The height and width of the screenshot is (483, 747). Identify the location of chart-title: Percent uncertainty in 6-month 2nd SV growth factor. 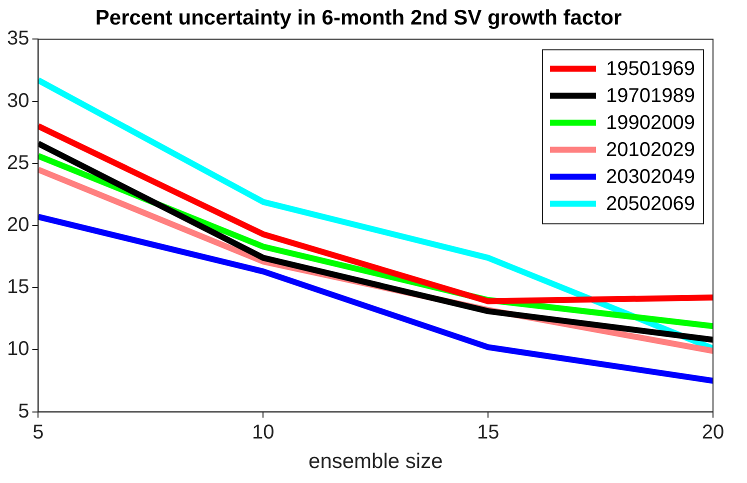
(358, 18).